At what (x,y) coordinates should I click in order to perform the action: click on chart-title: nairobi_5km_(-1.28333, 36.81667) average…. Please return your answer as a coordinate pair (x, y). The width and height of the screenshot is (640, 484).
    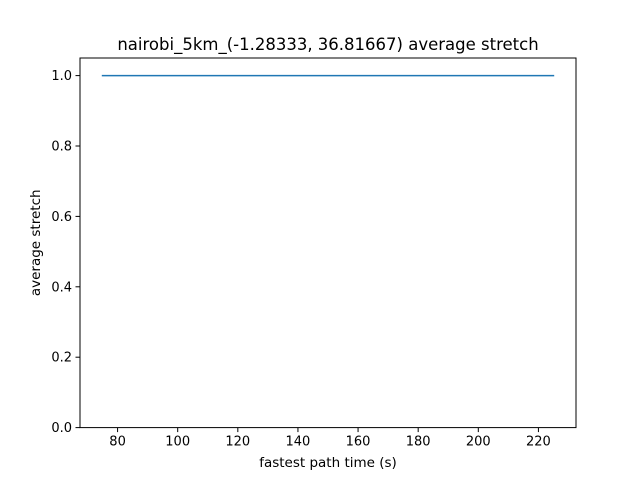
    Looking at the image, I should click on (327, 45).